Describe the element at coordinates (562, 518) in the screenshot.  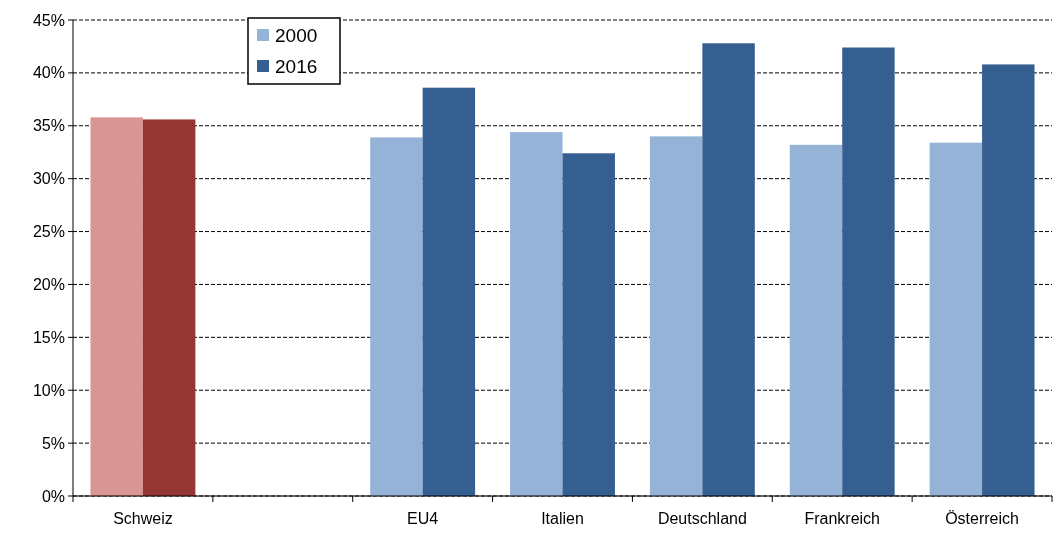
I see `x-tick-label: Italien` at that location.